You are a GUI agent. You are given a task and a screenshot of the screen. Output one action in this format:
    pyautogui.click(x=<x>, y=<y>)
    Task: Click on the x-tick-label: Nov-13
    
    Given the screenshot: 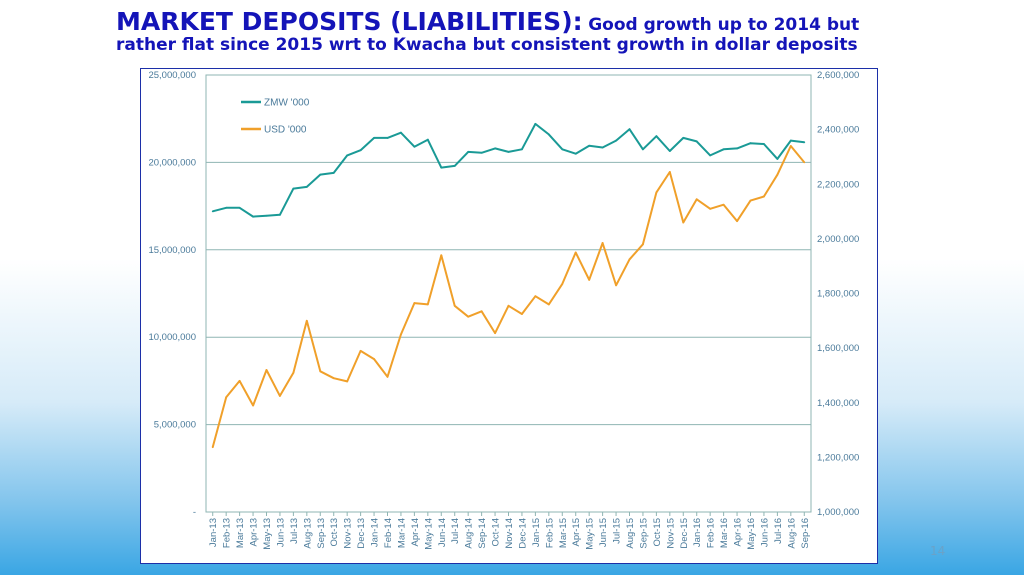 What is the action you would take?
    pyautogui.click(x=348, y=533)
    